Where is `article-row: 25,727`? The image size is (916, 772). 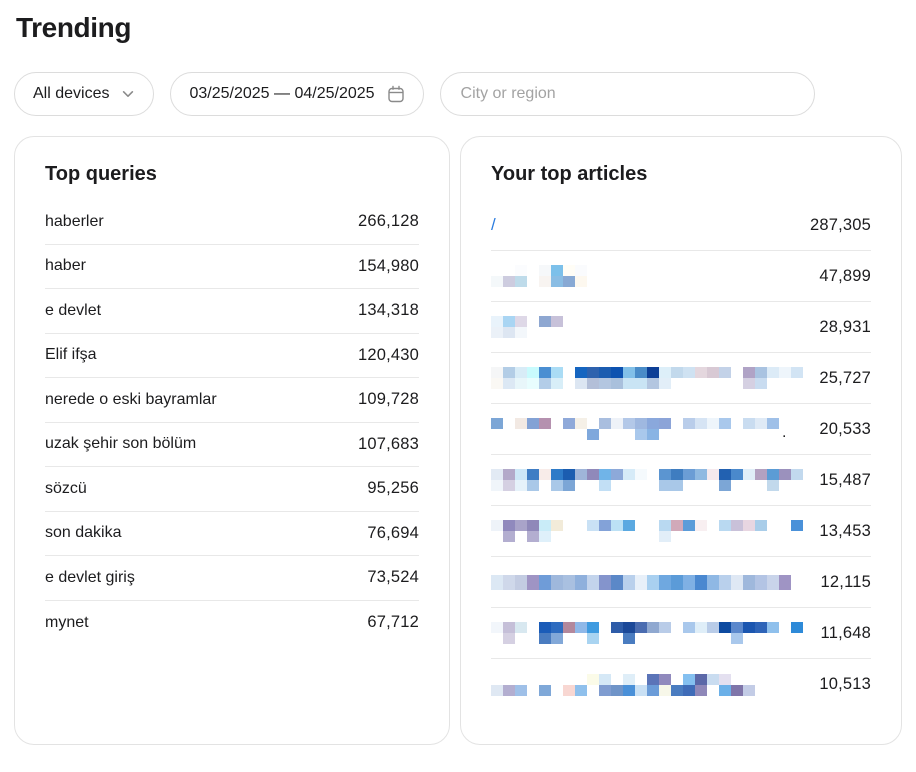
article-row: 25,727 is located at coordinates (681, 378).